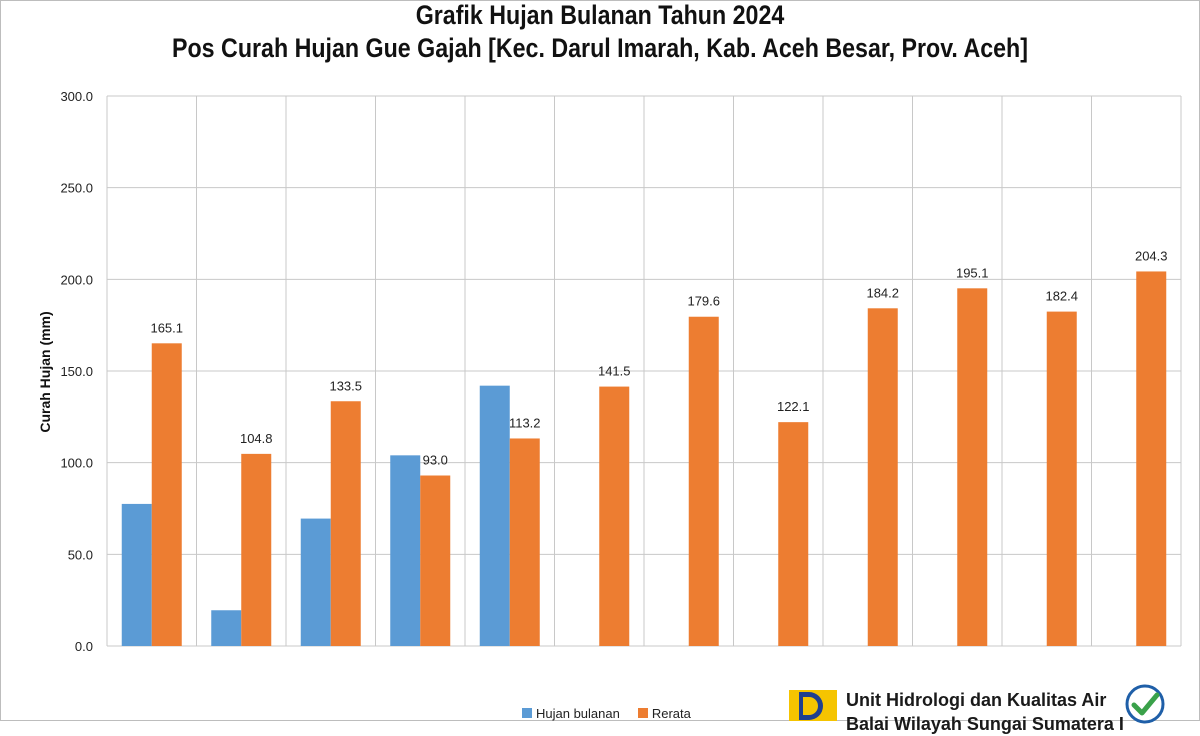 The height and width of the screenshot is (736, 1200). I want to click on legend-swatch-hujan, so click(527, 713).